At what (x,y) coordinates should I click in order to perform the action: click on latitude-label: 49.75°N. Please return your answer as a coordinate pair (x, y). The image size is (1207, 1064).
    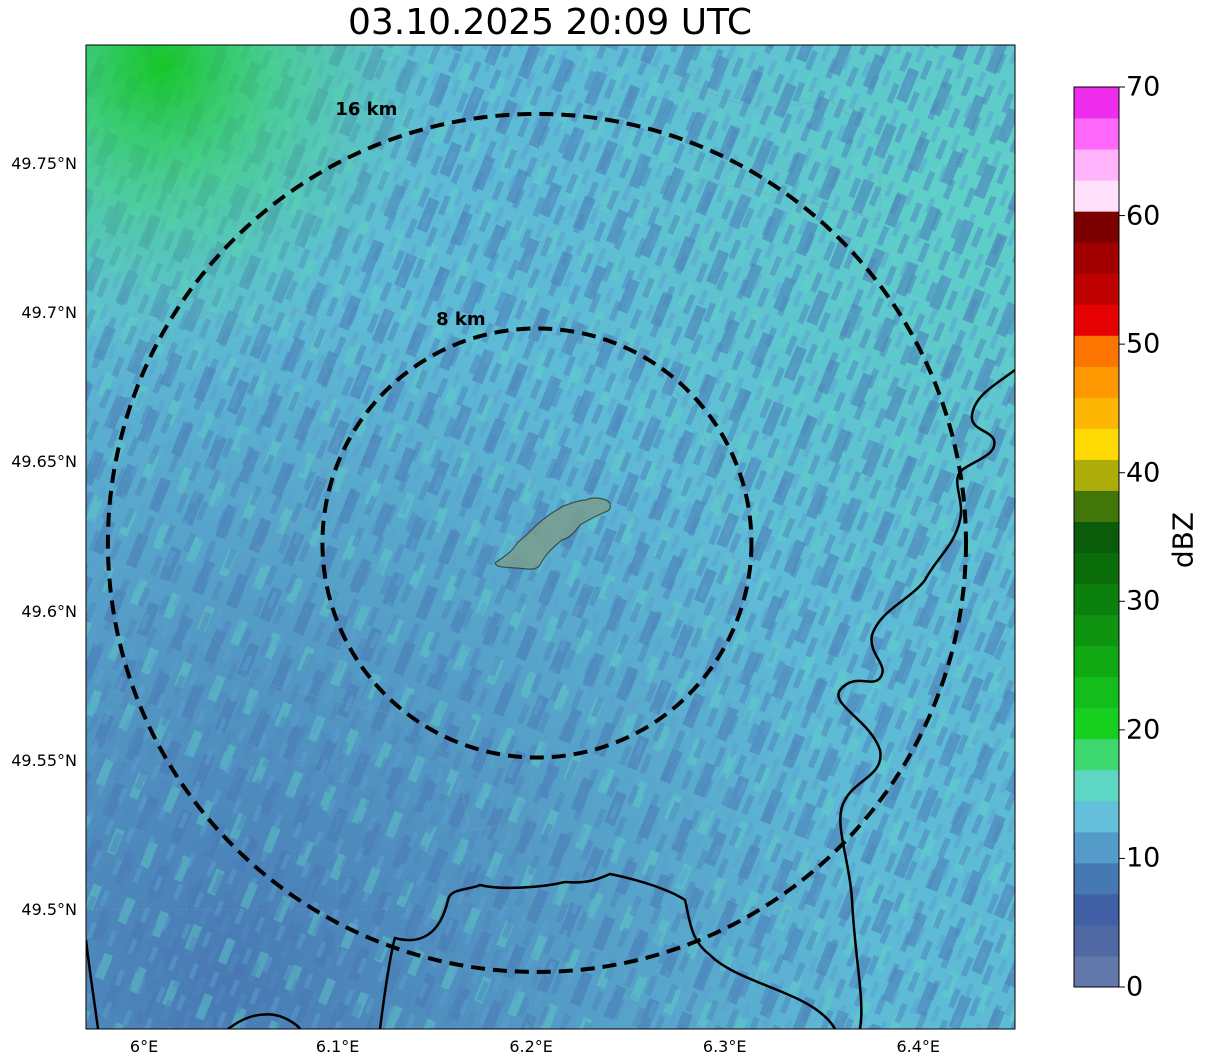
    Looking at the image, I should click on (44, 164).